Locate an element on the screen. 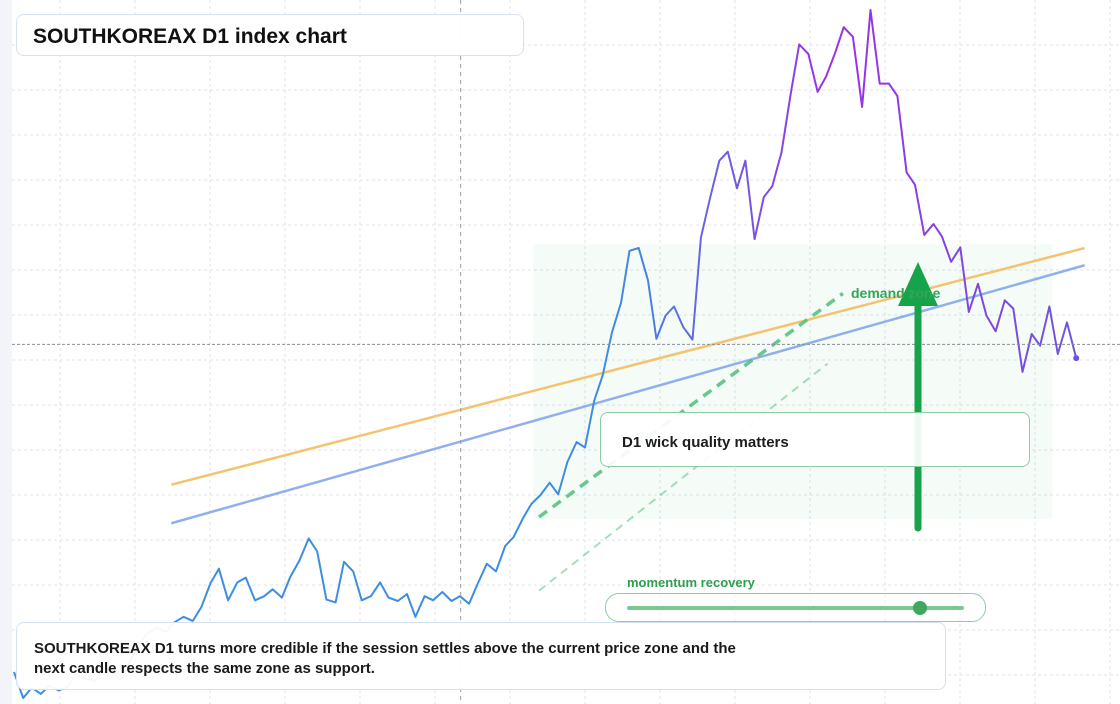 This screenshot has width=1120, height=704. momentum-slider-track is located at coordinates (795, 608).